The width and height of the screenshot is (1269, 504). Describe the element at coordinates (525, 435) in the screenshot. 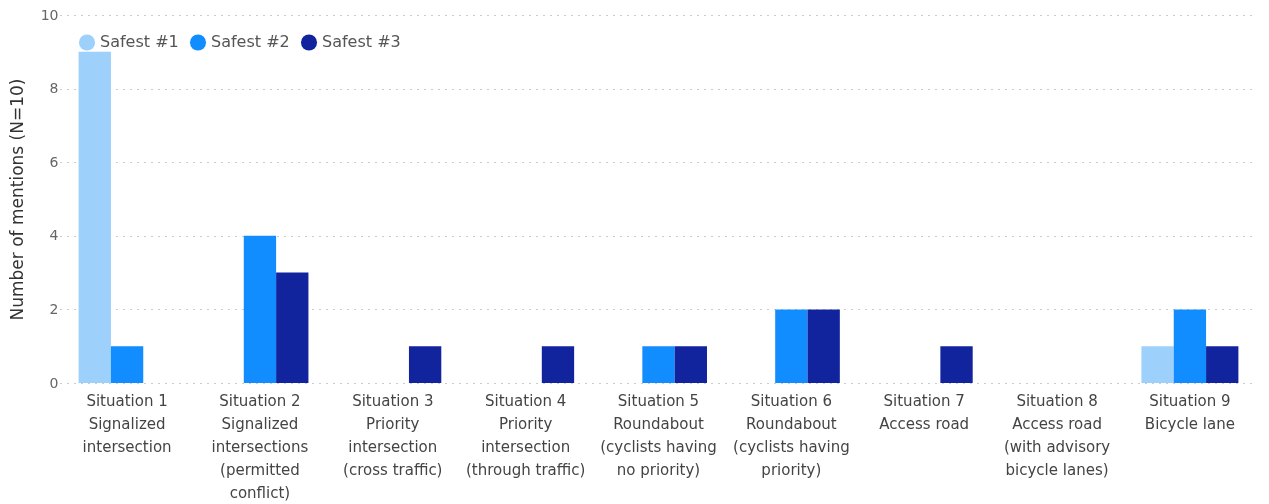

I see `x-tick-label: Situation 4 Priority intersection (through traffic)` at that location.